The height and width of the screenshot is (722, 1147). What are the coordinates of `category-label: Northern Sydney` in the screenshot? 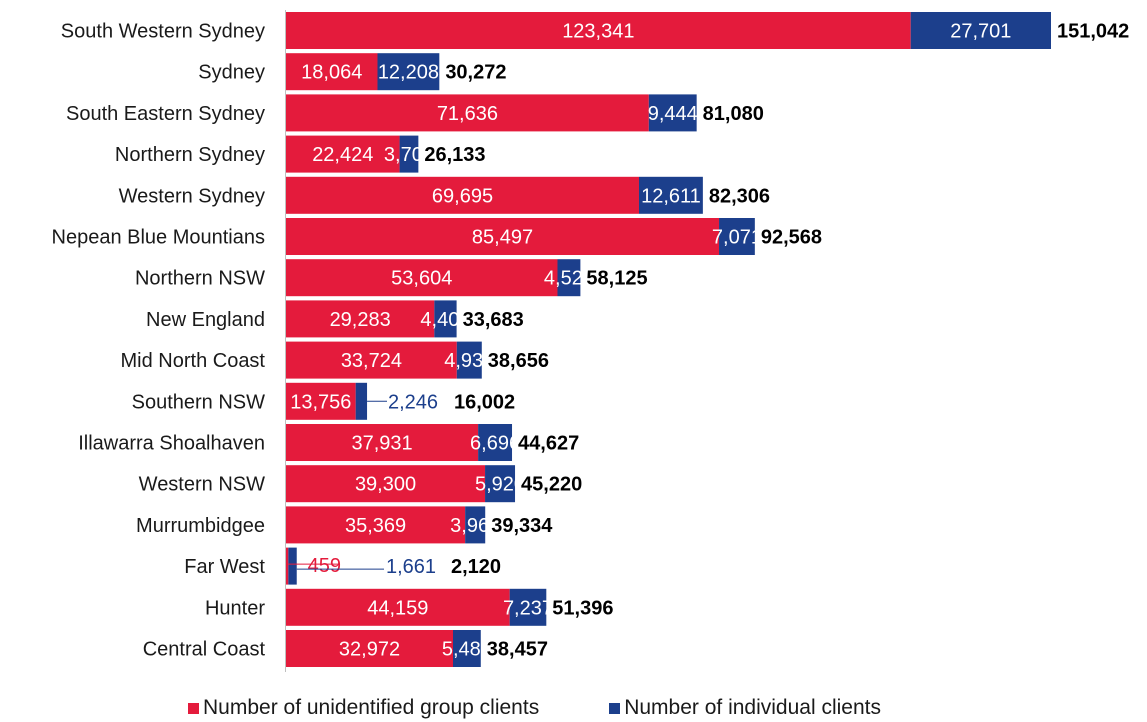 It's located at (190, 155).